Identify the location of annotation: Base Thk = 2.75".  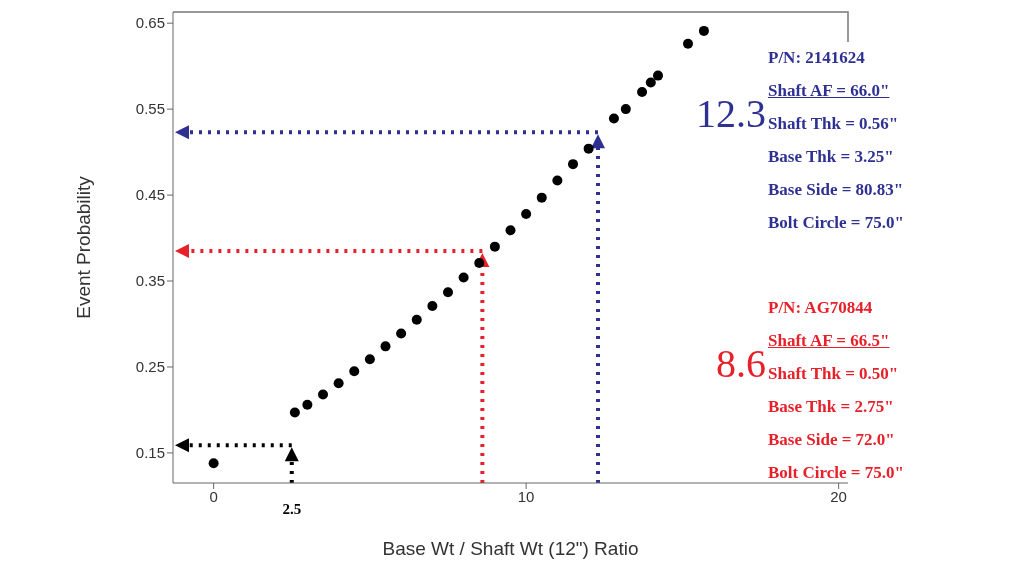
(831, 407).